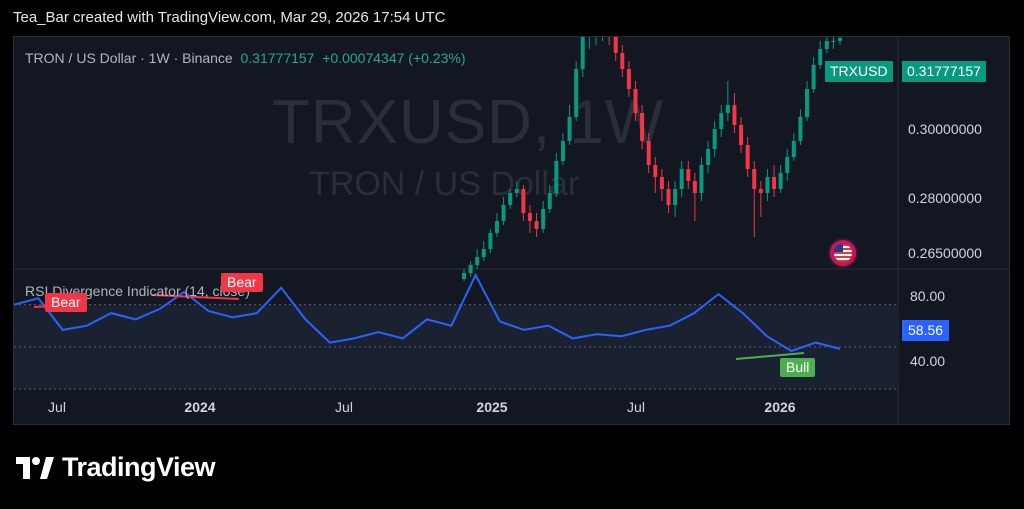 The height and width of the screenshot is (509, 1024). What do you see at coordinates (945, 253) in the screenshot?
I see `price-axis-label: 0.26500000` at bounding box center [945, 253].